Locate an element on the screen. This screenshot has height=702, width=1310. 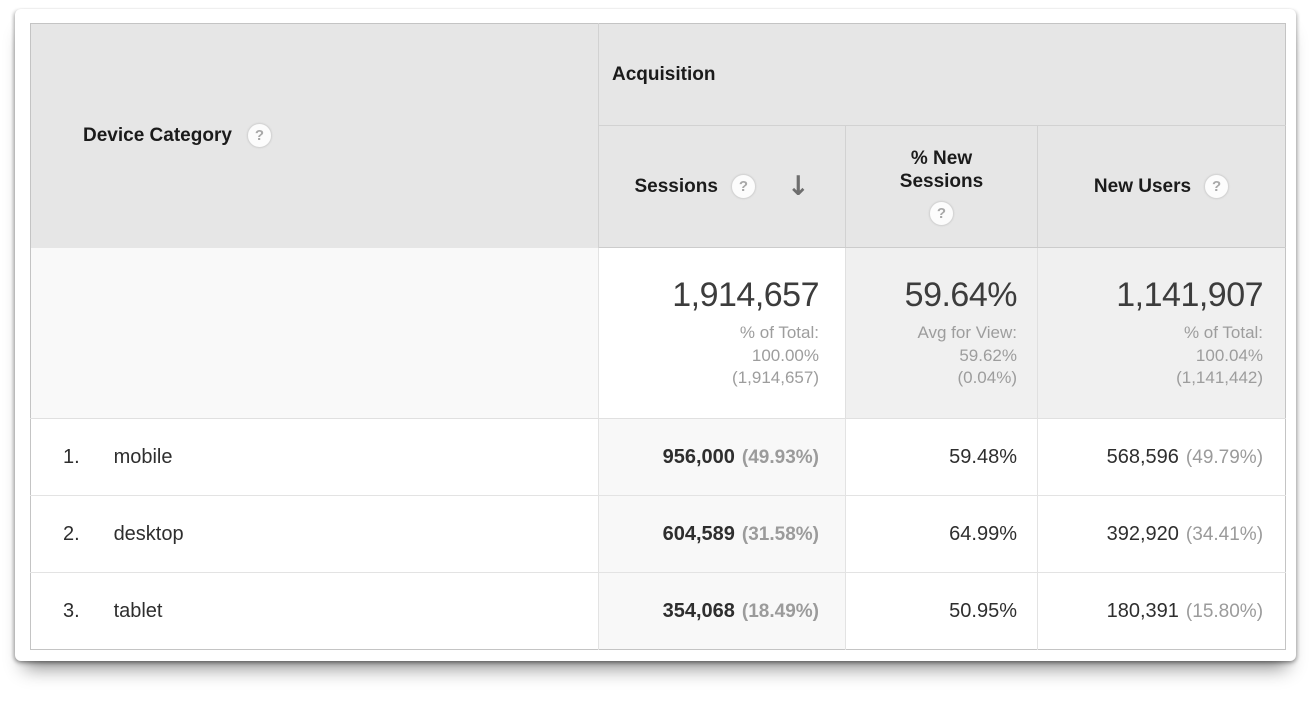
sessions-cell: 956,000 (49.93%) is located at coordinates (722, 457).